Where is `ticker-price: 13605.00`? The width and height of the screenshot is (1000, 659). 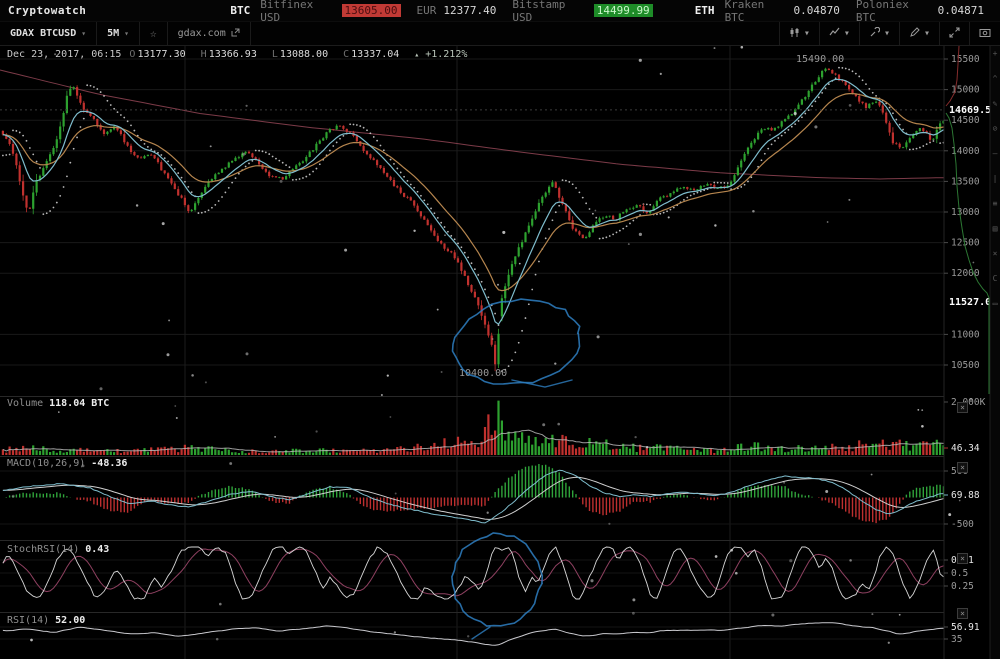 ticker-price: 13605.00 is located at coordinates (371, 10).